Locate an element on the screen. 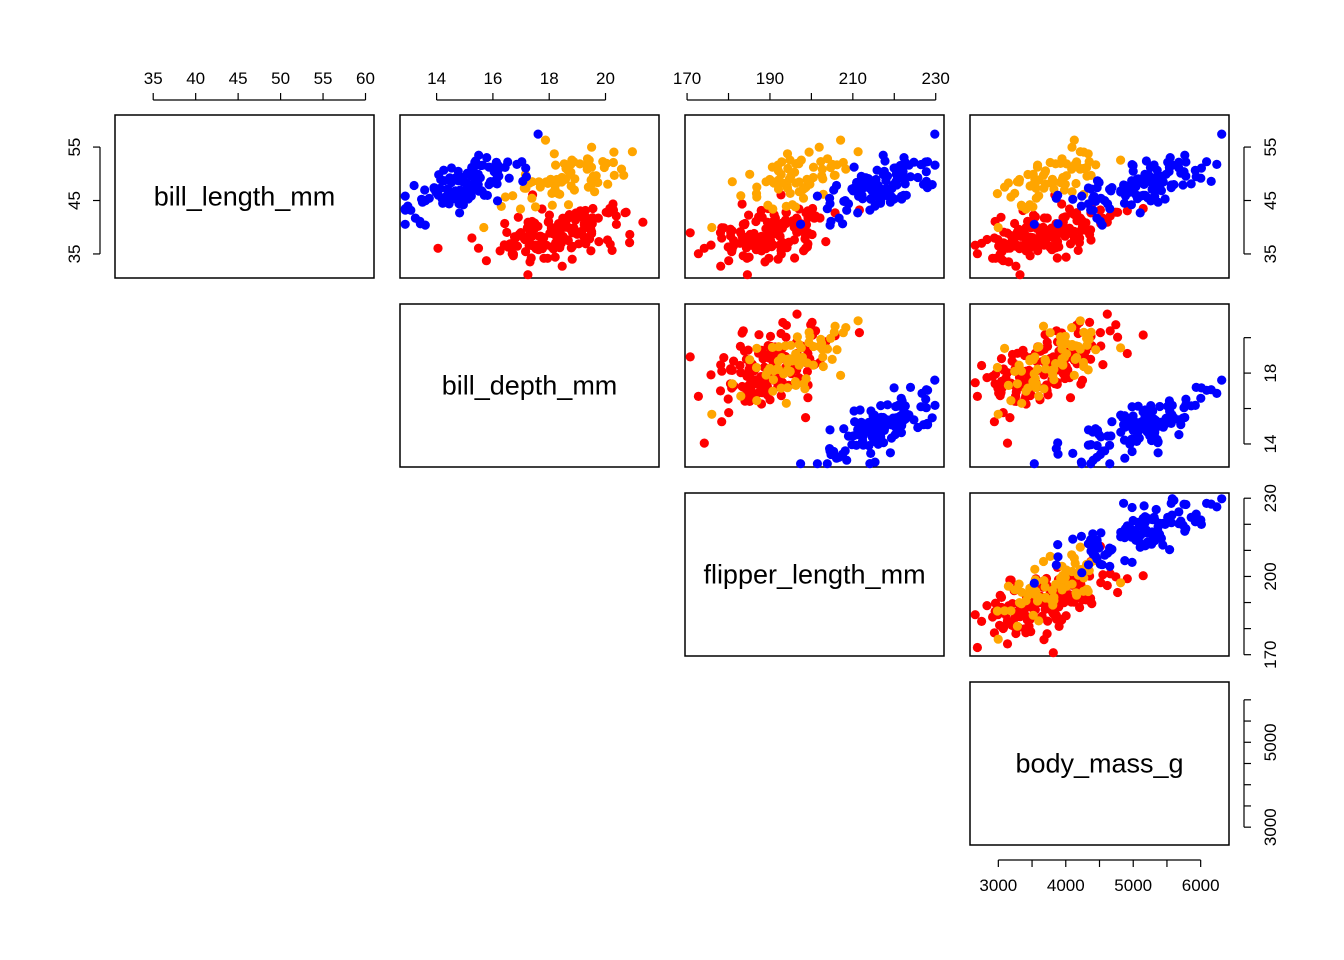 The width and height of the screenshot is (1344, 960). top-tick-label-bill_depth_mm-18: 18 is located at coordinates (549, 78).